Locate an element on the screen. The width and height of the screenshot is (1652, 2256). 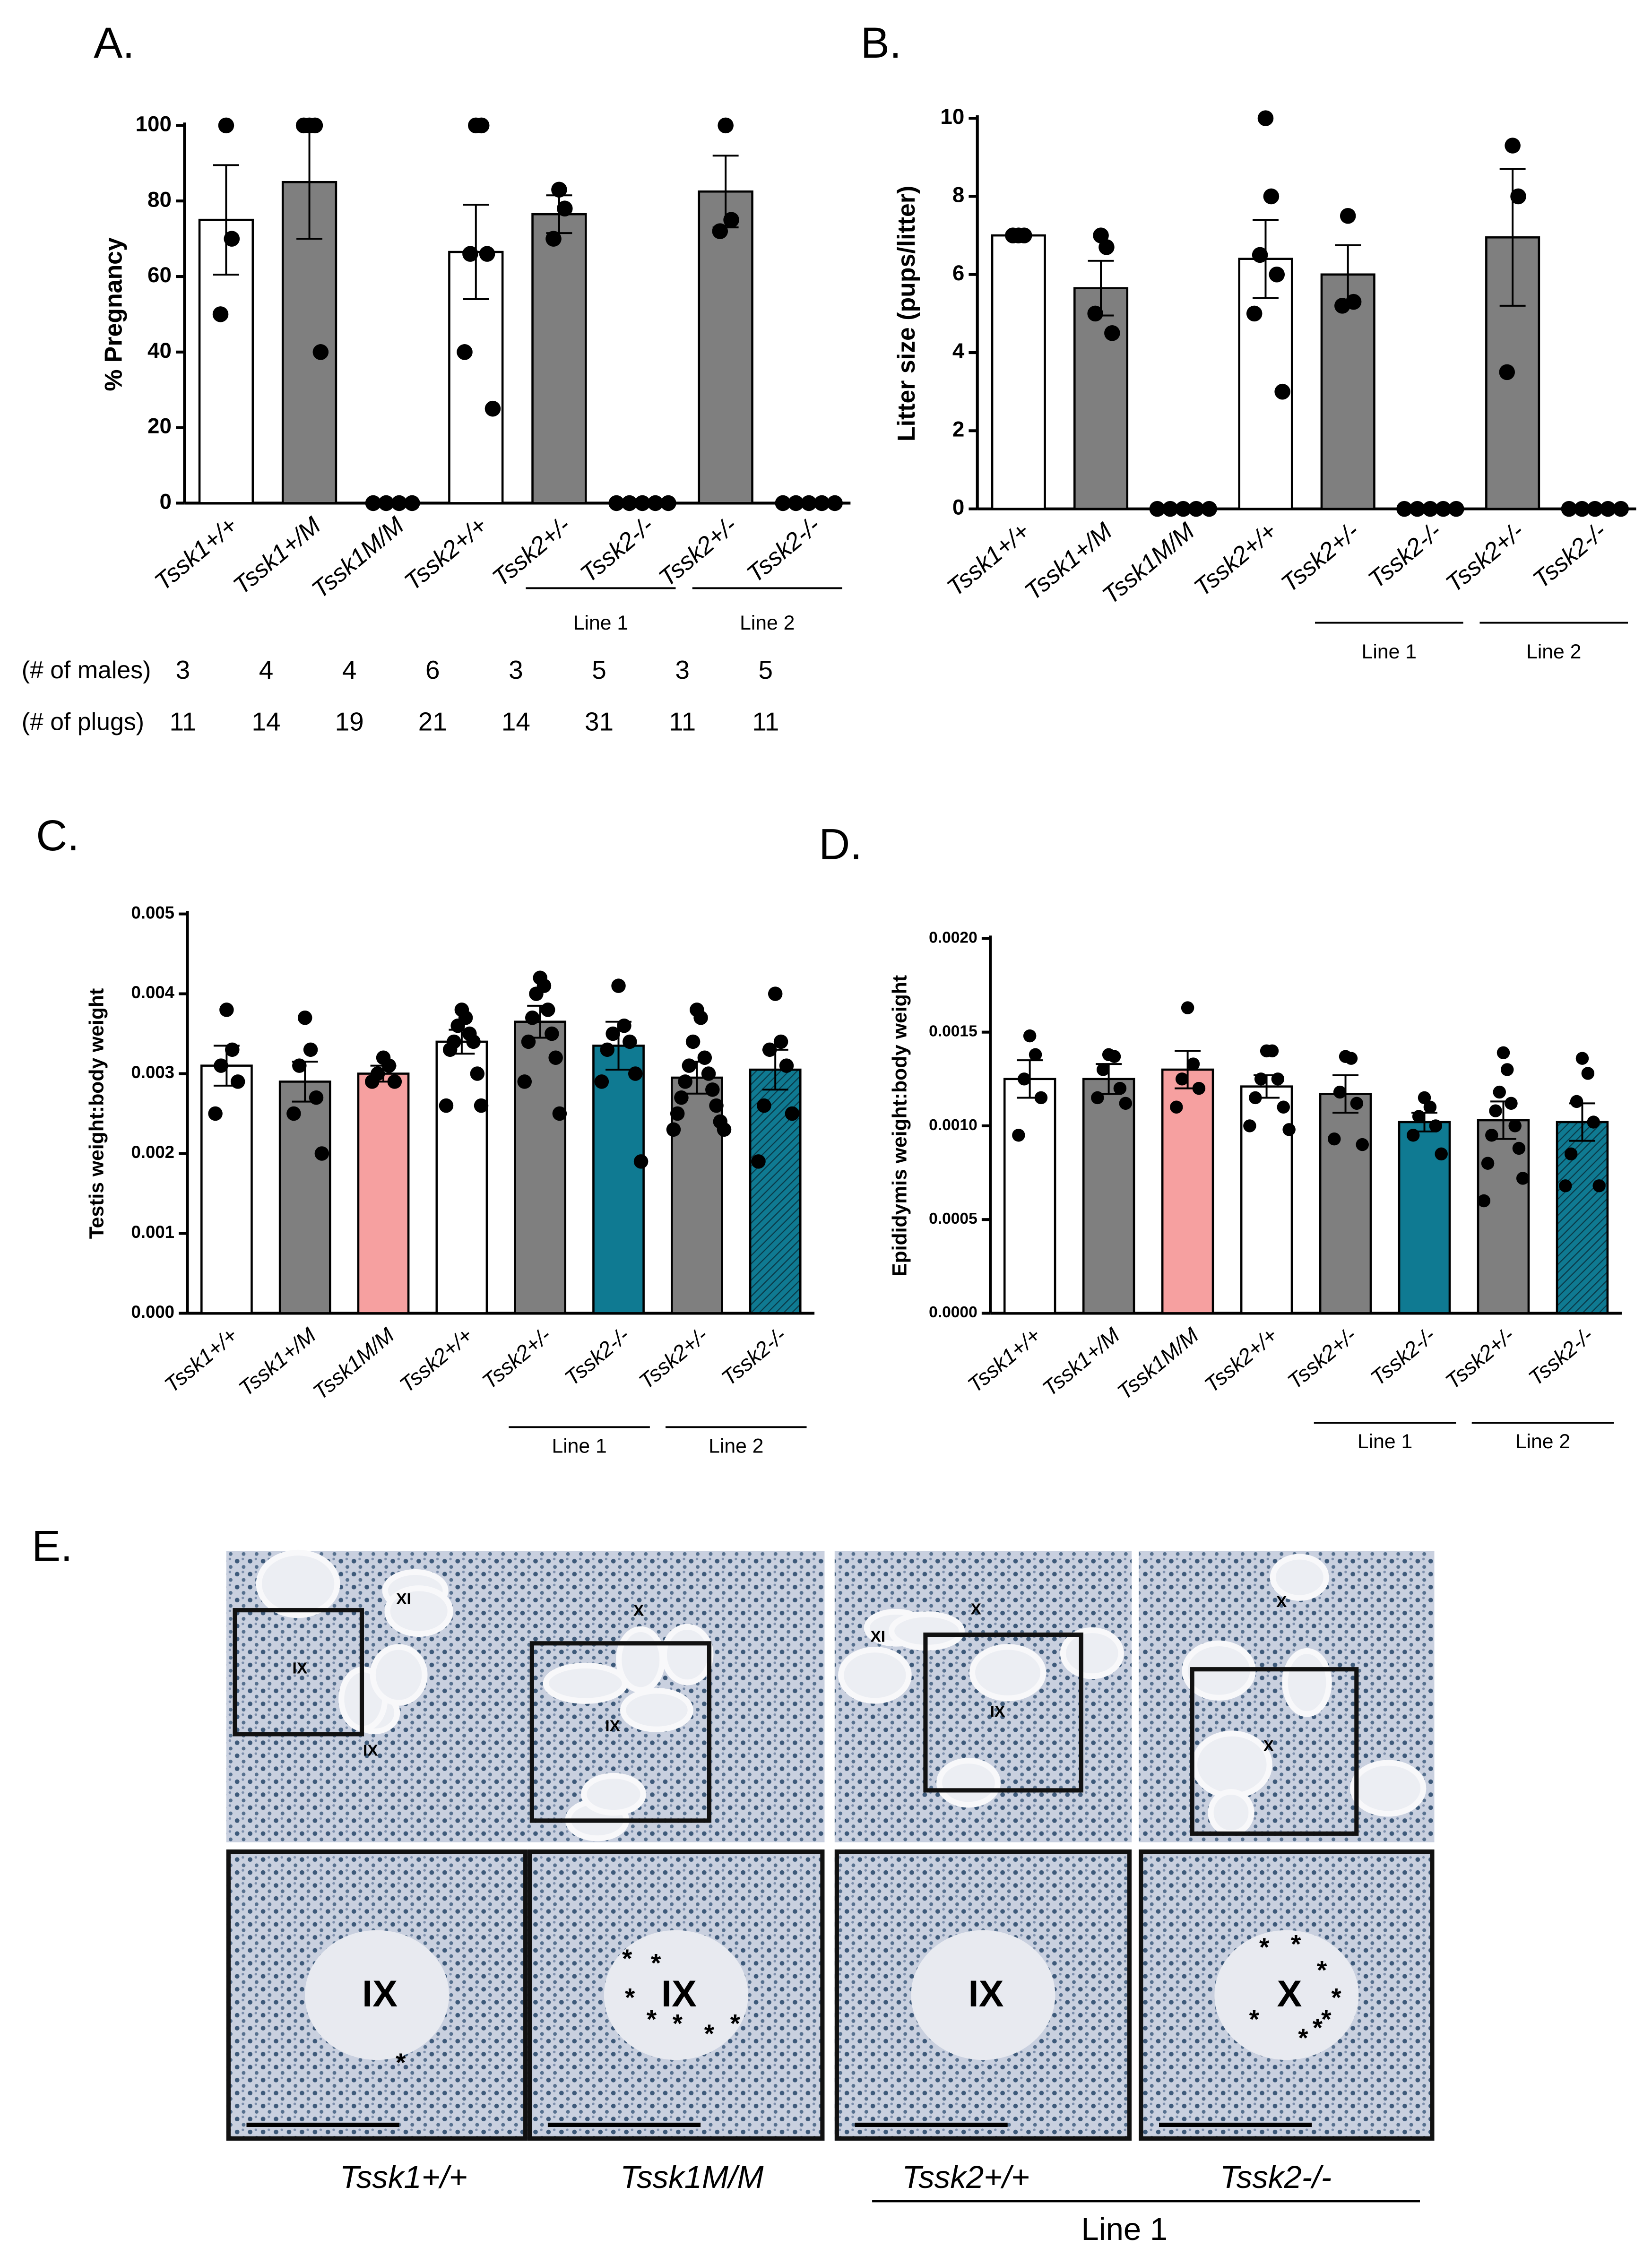
x-tick-label: Tssk1+/M is located at coordinates (1081, 1361).